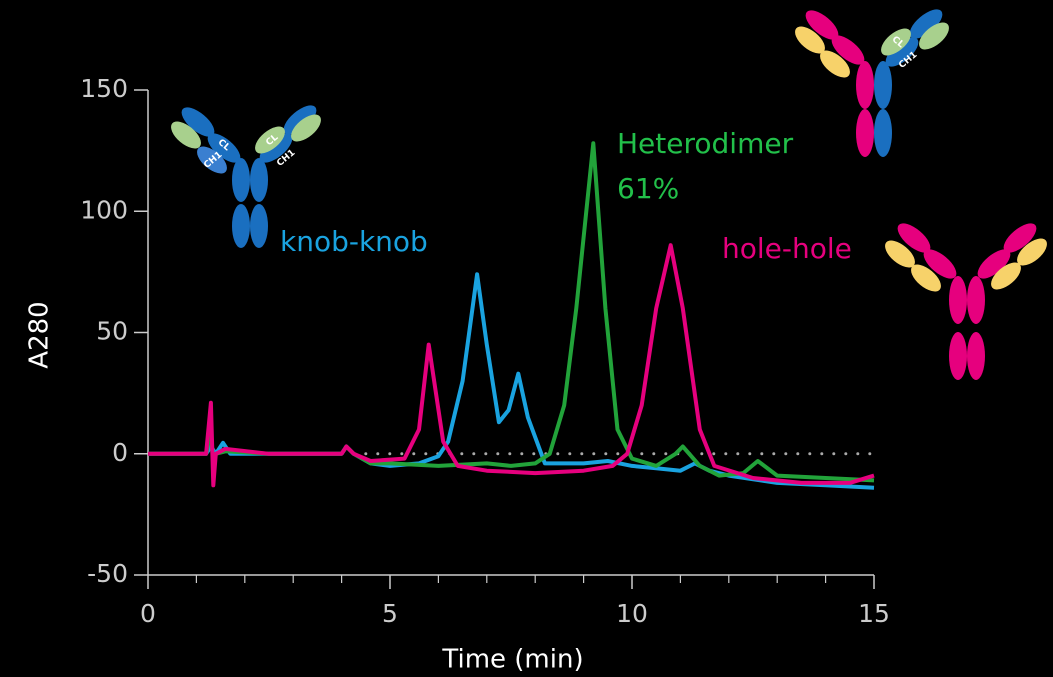  I want to click on annotation: 61%, so click(648, 188).